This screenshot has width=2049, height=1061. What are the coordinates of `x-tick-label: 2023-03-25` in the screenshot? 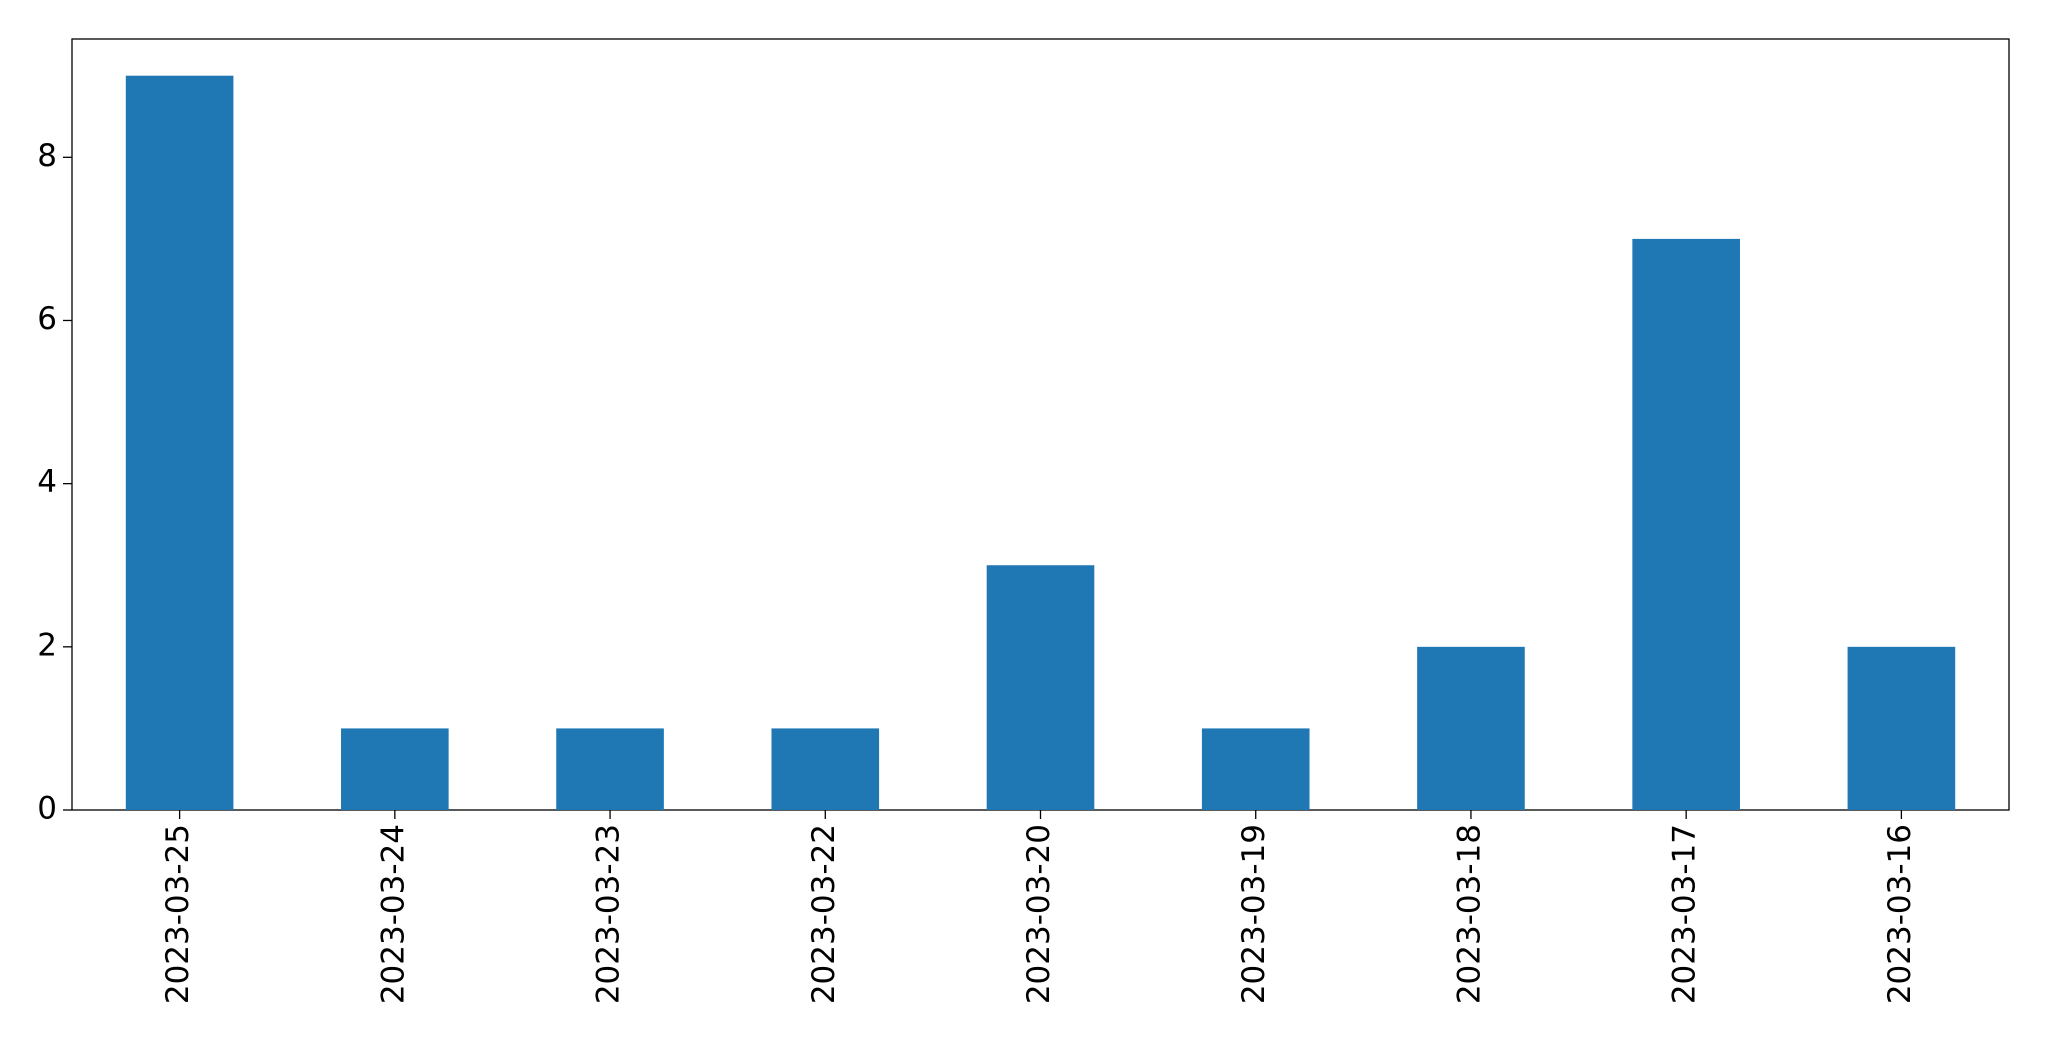 It's located at (178, 914).